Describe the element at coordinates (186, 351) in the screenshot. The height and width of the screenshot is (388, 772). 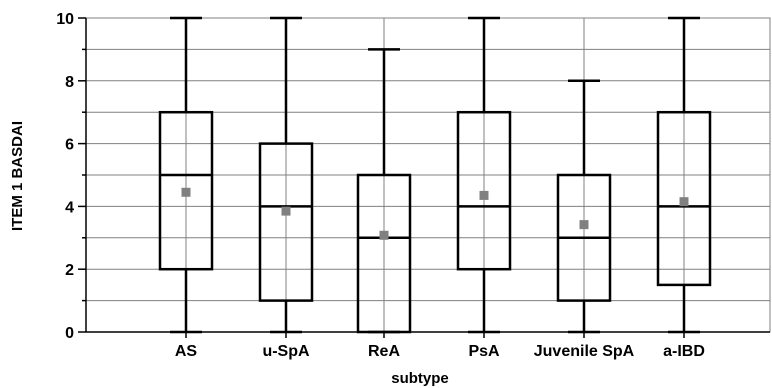
I see `x-tick-label: AS` at that location.